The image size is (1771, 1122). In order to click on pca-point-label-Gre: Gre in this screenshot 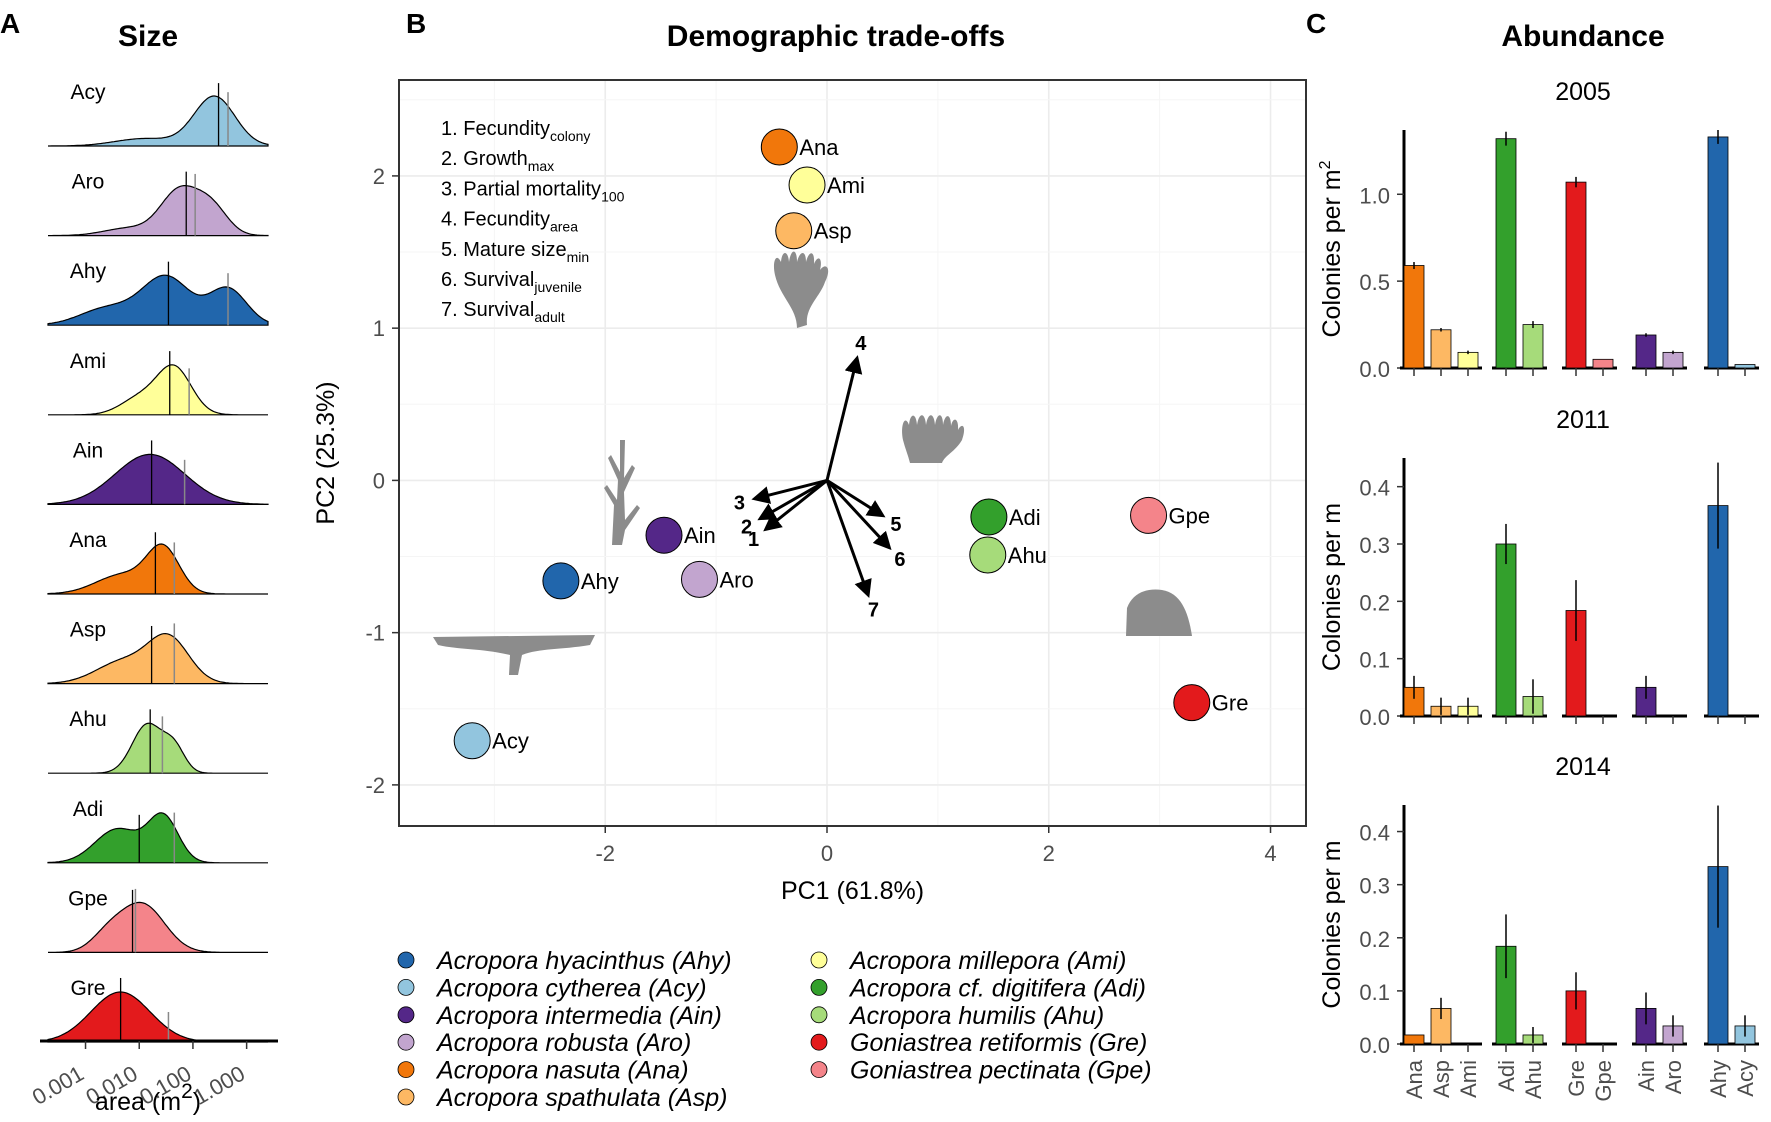, I will do `click(1230, 703)`.